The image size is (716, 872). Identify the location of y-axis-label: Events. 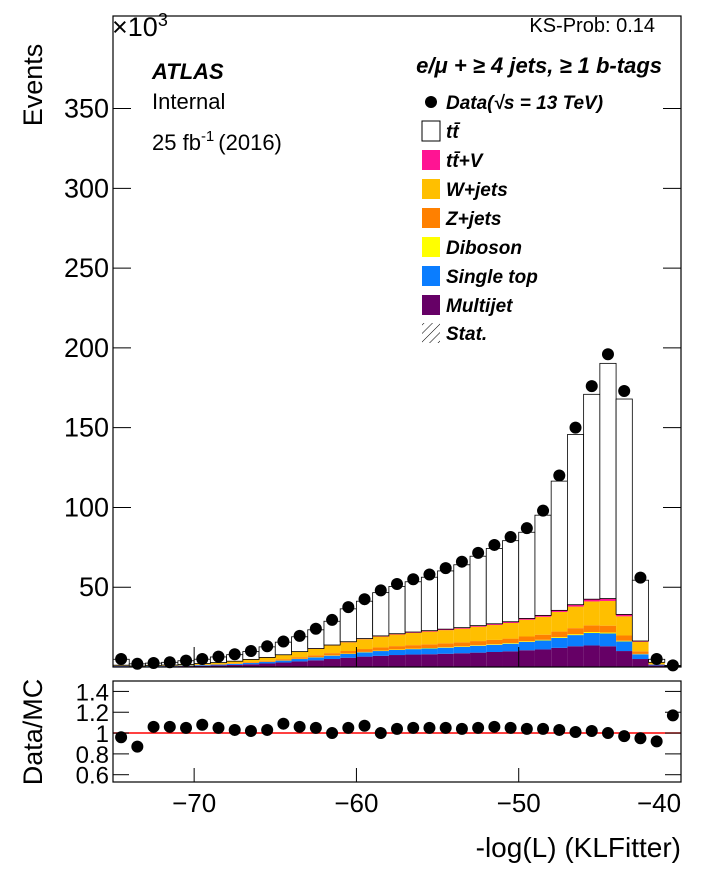
(33, 85).